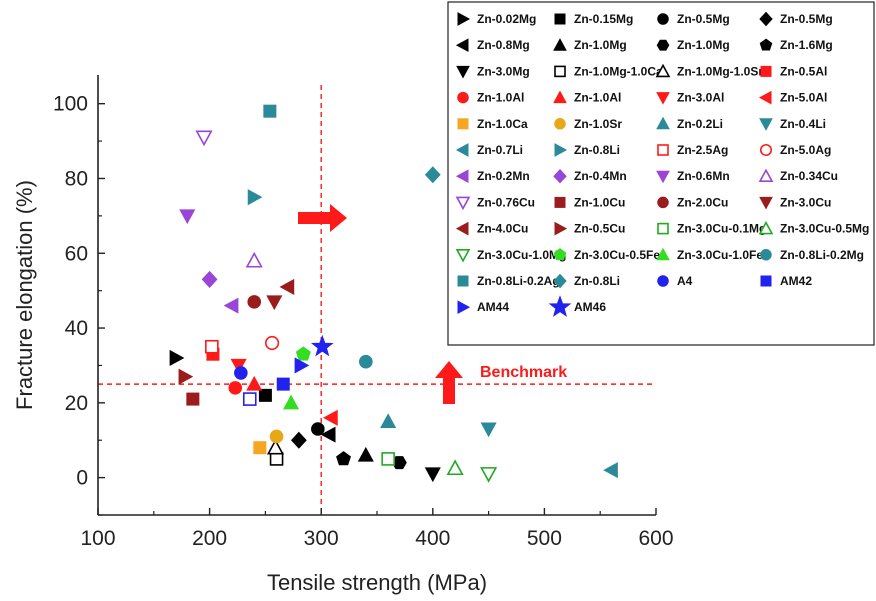  What do you see at coordinates (685, 281) in the screenshot?
I see `legend-label: A4` at bounding box center [685, 281].